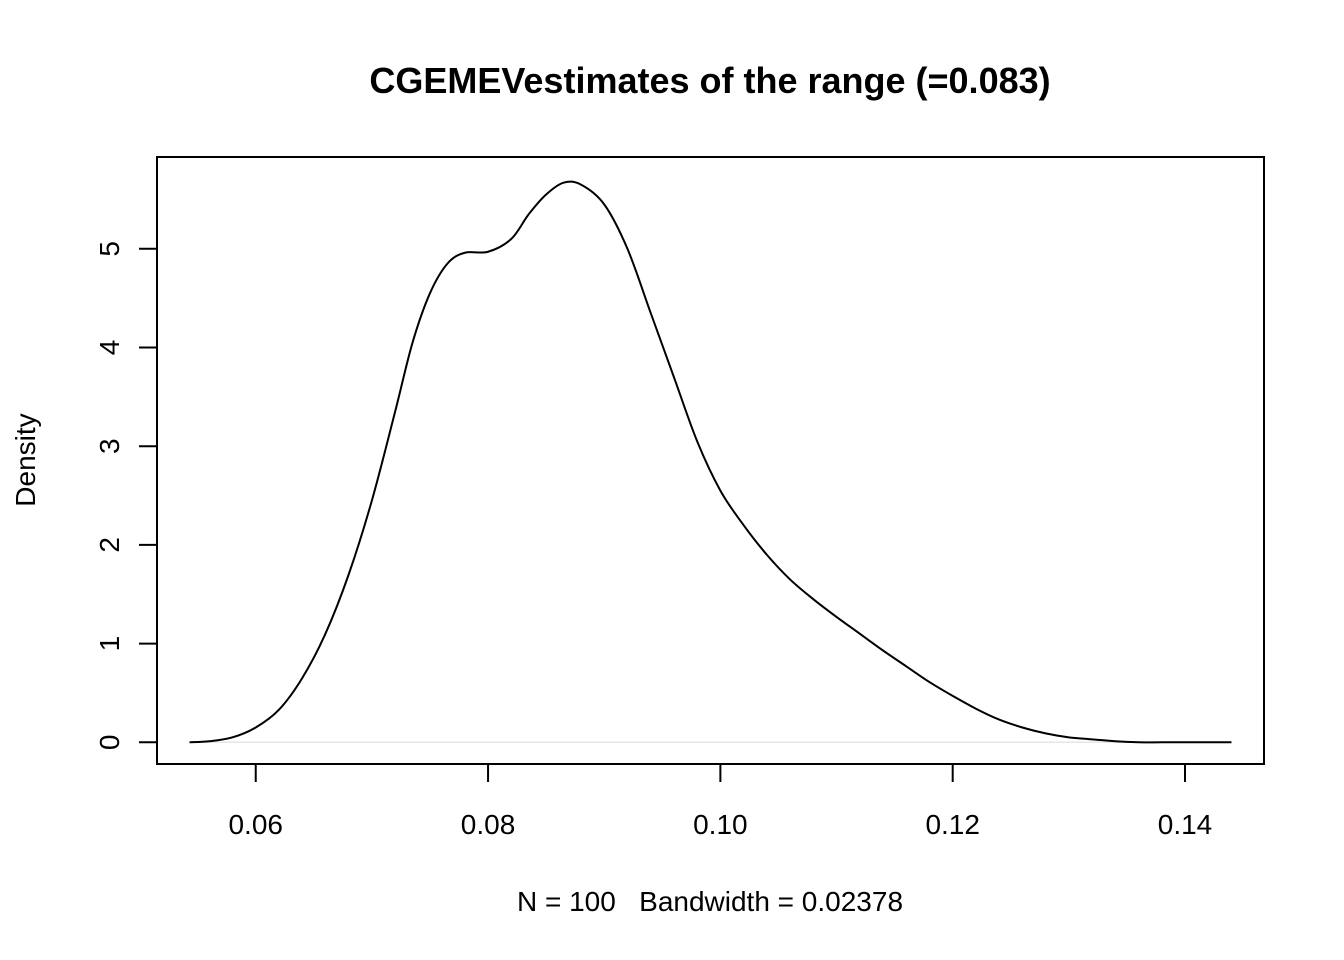 The image size is (1344, 960). I want to click on y-tick-label: 1, so click(109, 644).